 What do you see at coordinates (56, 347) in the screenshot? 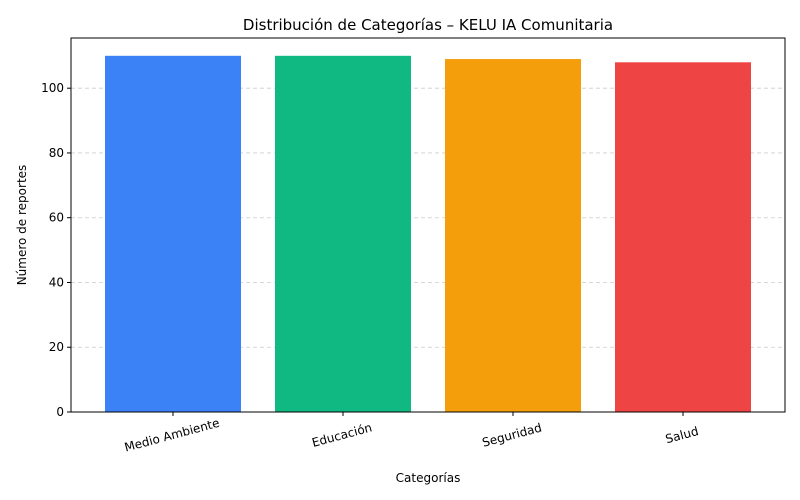
I see `y-tick-label: 20` at bounding box center [56, 347].